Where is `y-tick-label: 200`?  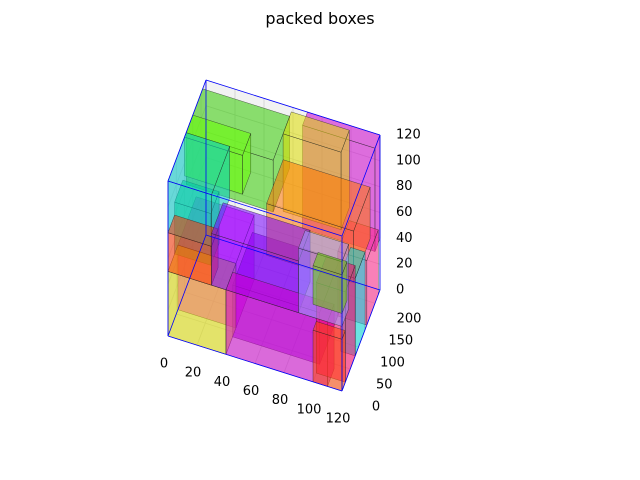 y-tick-label: 200 is located at coordinates (409, 319).